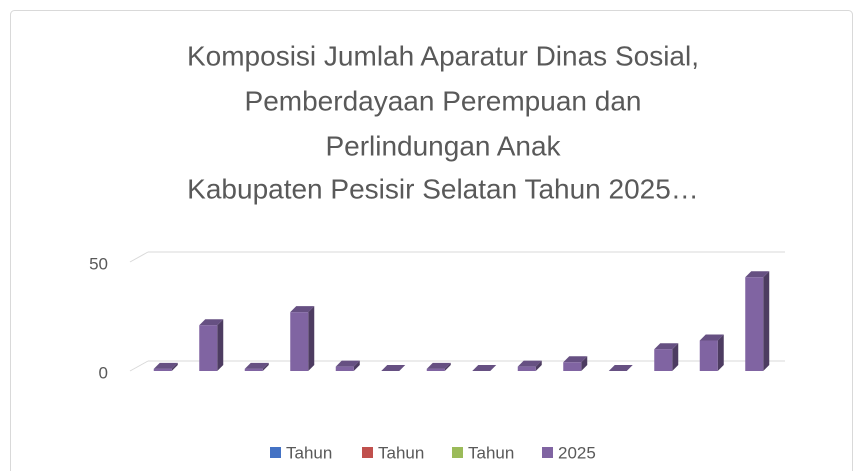 The image size is (863, 471). I want to click on y-tick-label: 50, so click(98, 263).